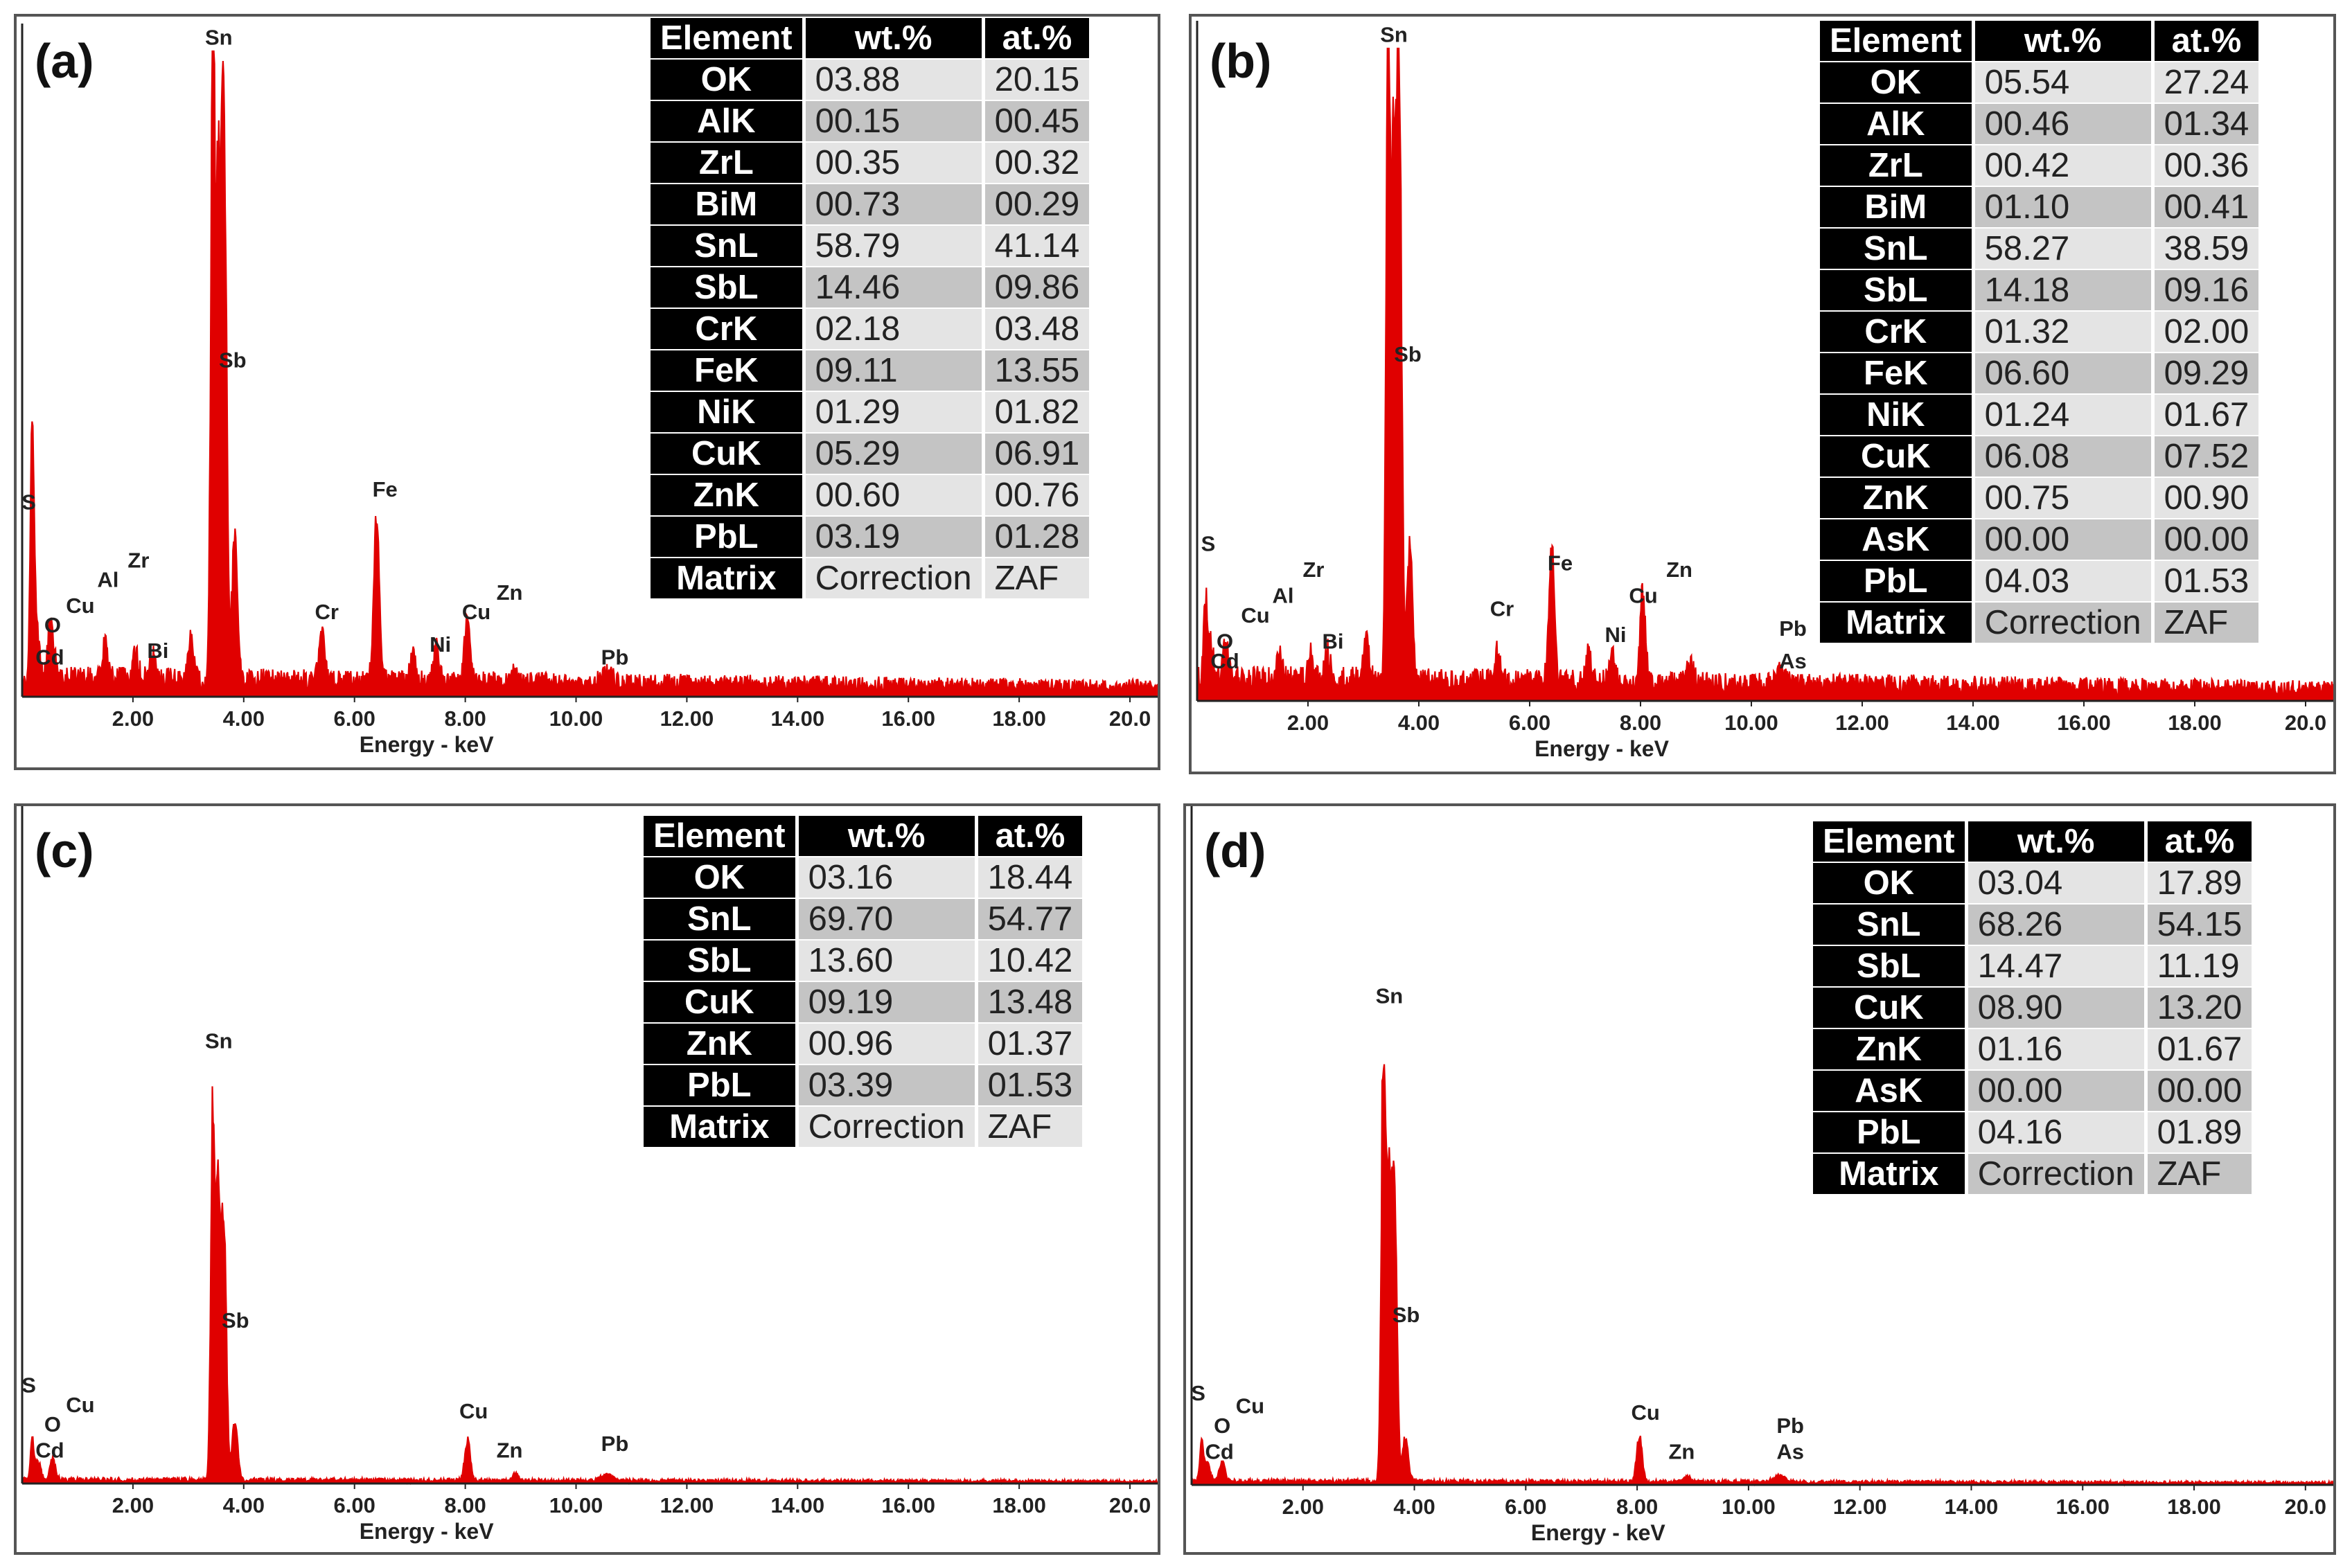 The image size is (2343, 1568). Describe the element at coordinates (157, 651) in the screenshot. I see `peak-label: Bi` at that location.